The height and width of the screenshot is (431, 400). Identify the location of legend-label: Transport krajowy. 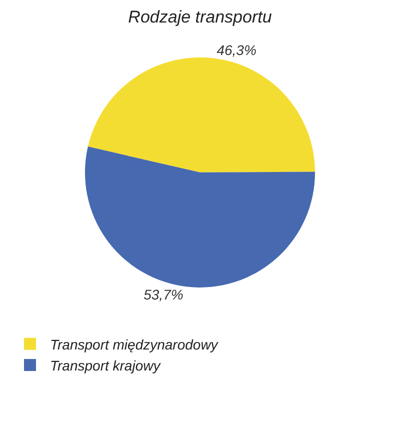
(106, 366).